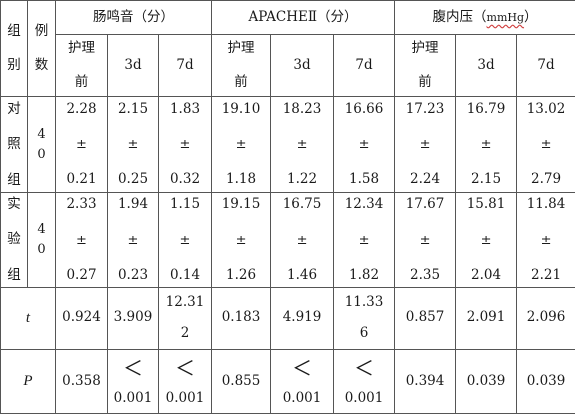 The height and width of the screenshot is (414, 575). What do you see at coordinates (302, 145) in the screenshot?
I see `value-cell: 18.23 ±1.22` at bounding box center [302, 145].